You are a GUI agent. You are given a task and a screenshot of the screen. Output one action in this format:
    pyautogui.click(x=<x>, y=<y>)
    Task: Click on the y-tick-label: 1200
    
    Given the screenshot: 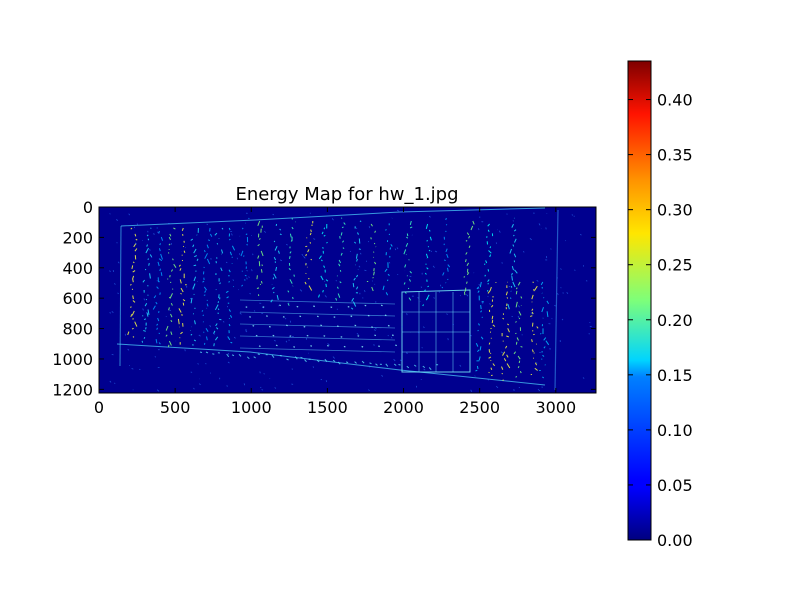 What is the action you would take?
    pyautogui.click(x=72, y=389)
    